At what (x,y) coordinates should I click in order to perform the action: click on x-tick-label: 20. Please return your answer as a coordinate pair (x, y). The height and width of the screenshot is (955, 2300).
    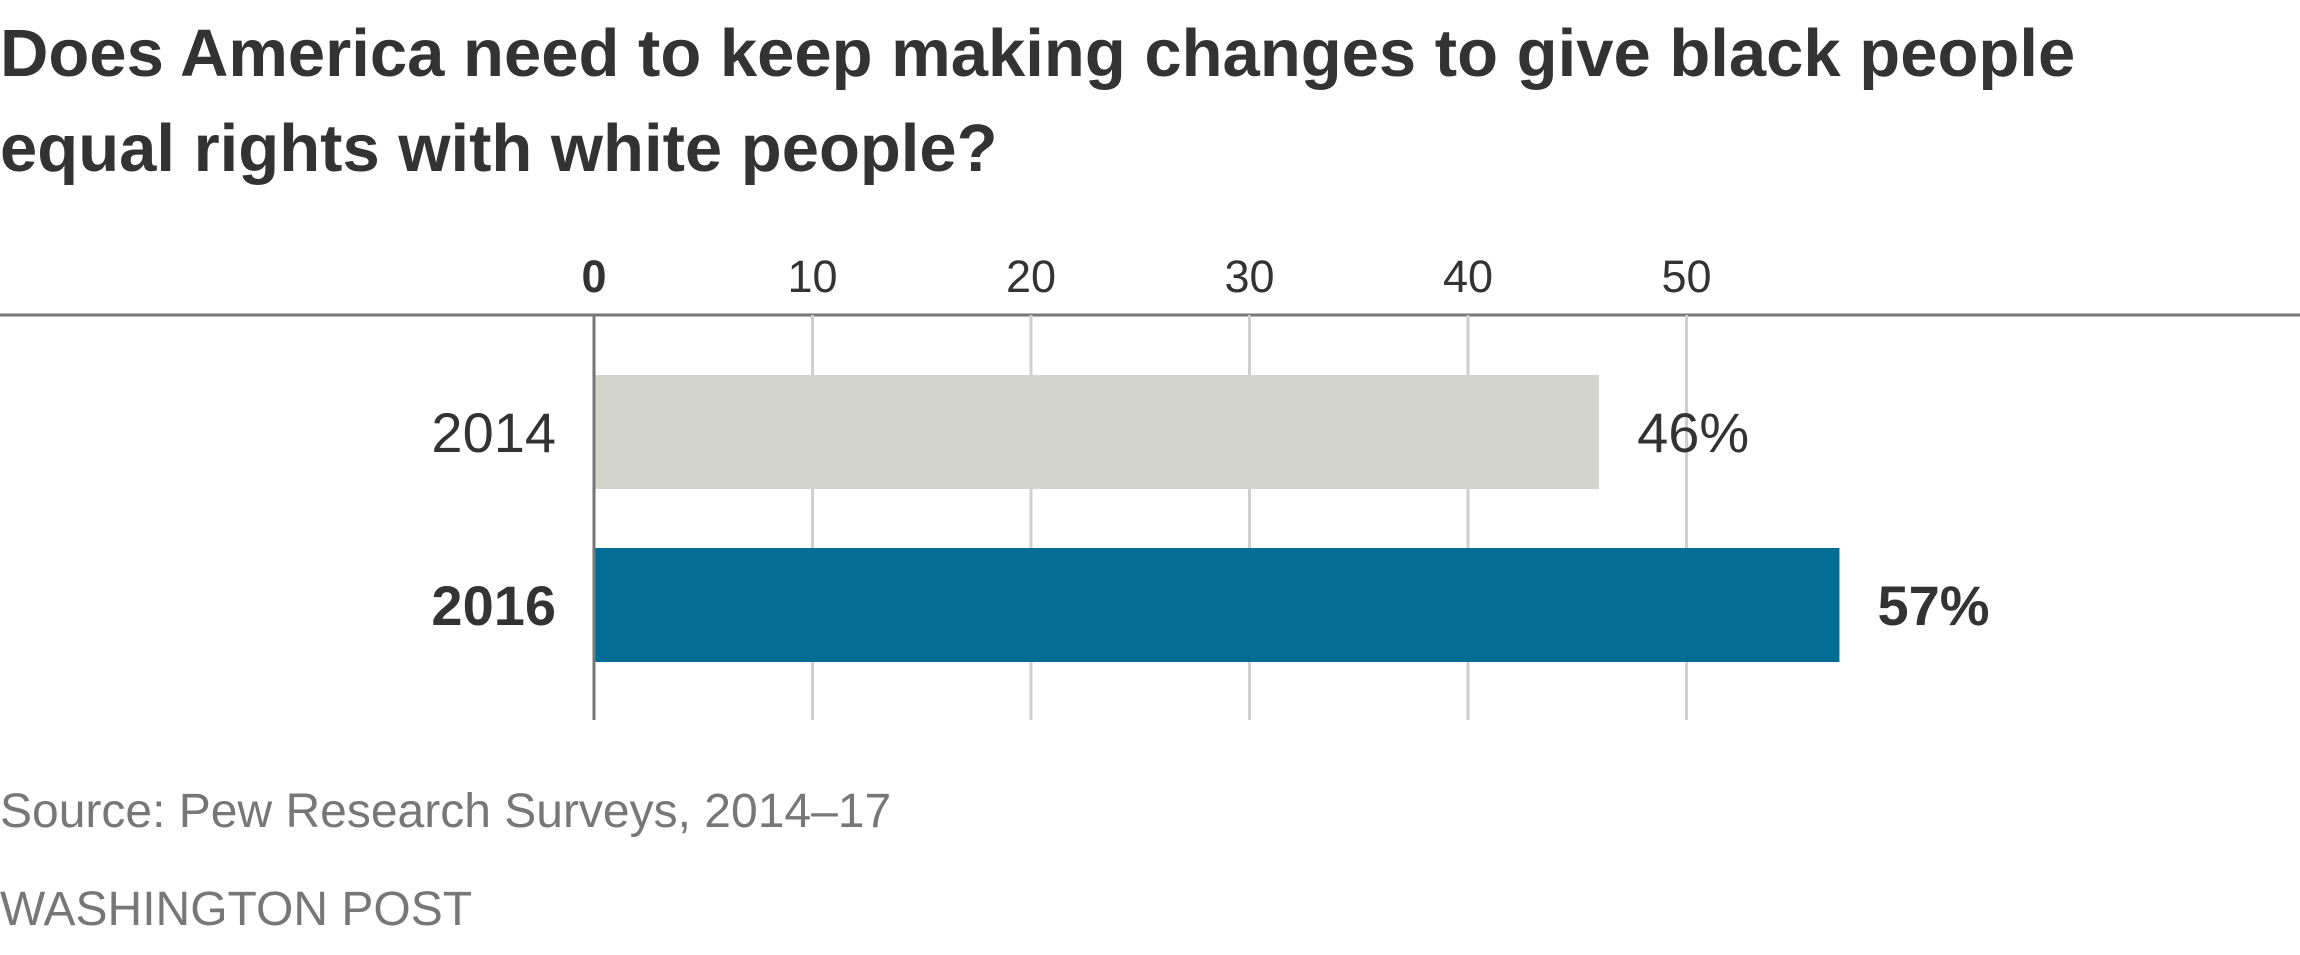
    Looking at the image, I should click on (1031, 276).